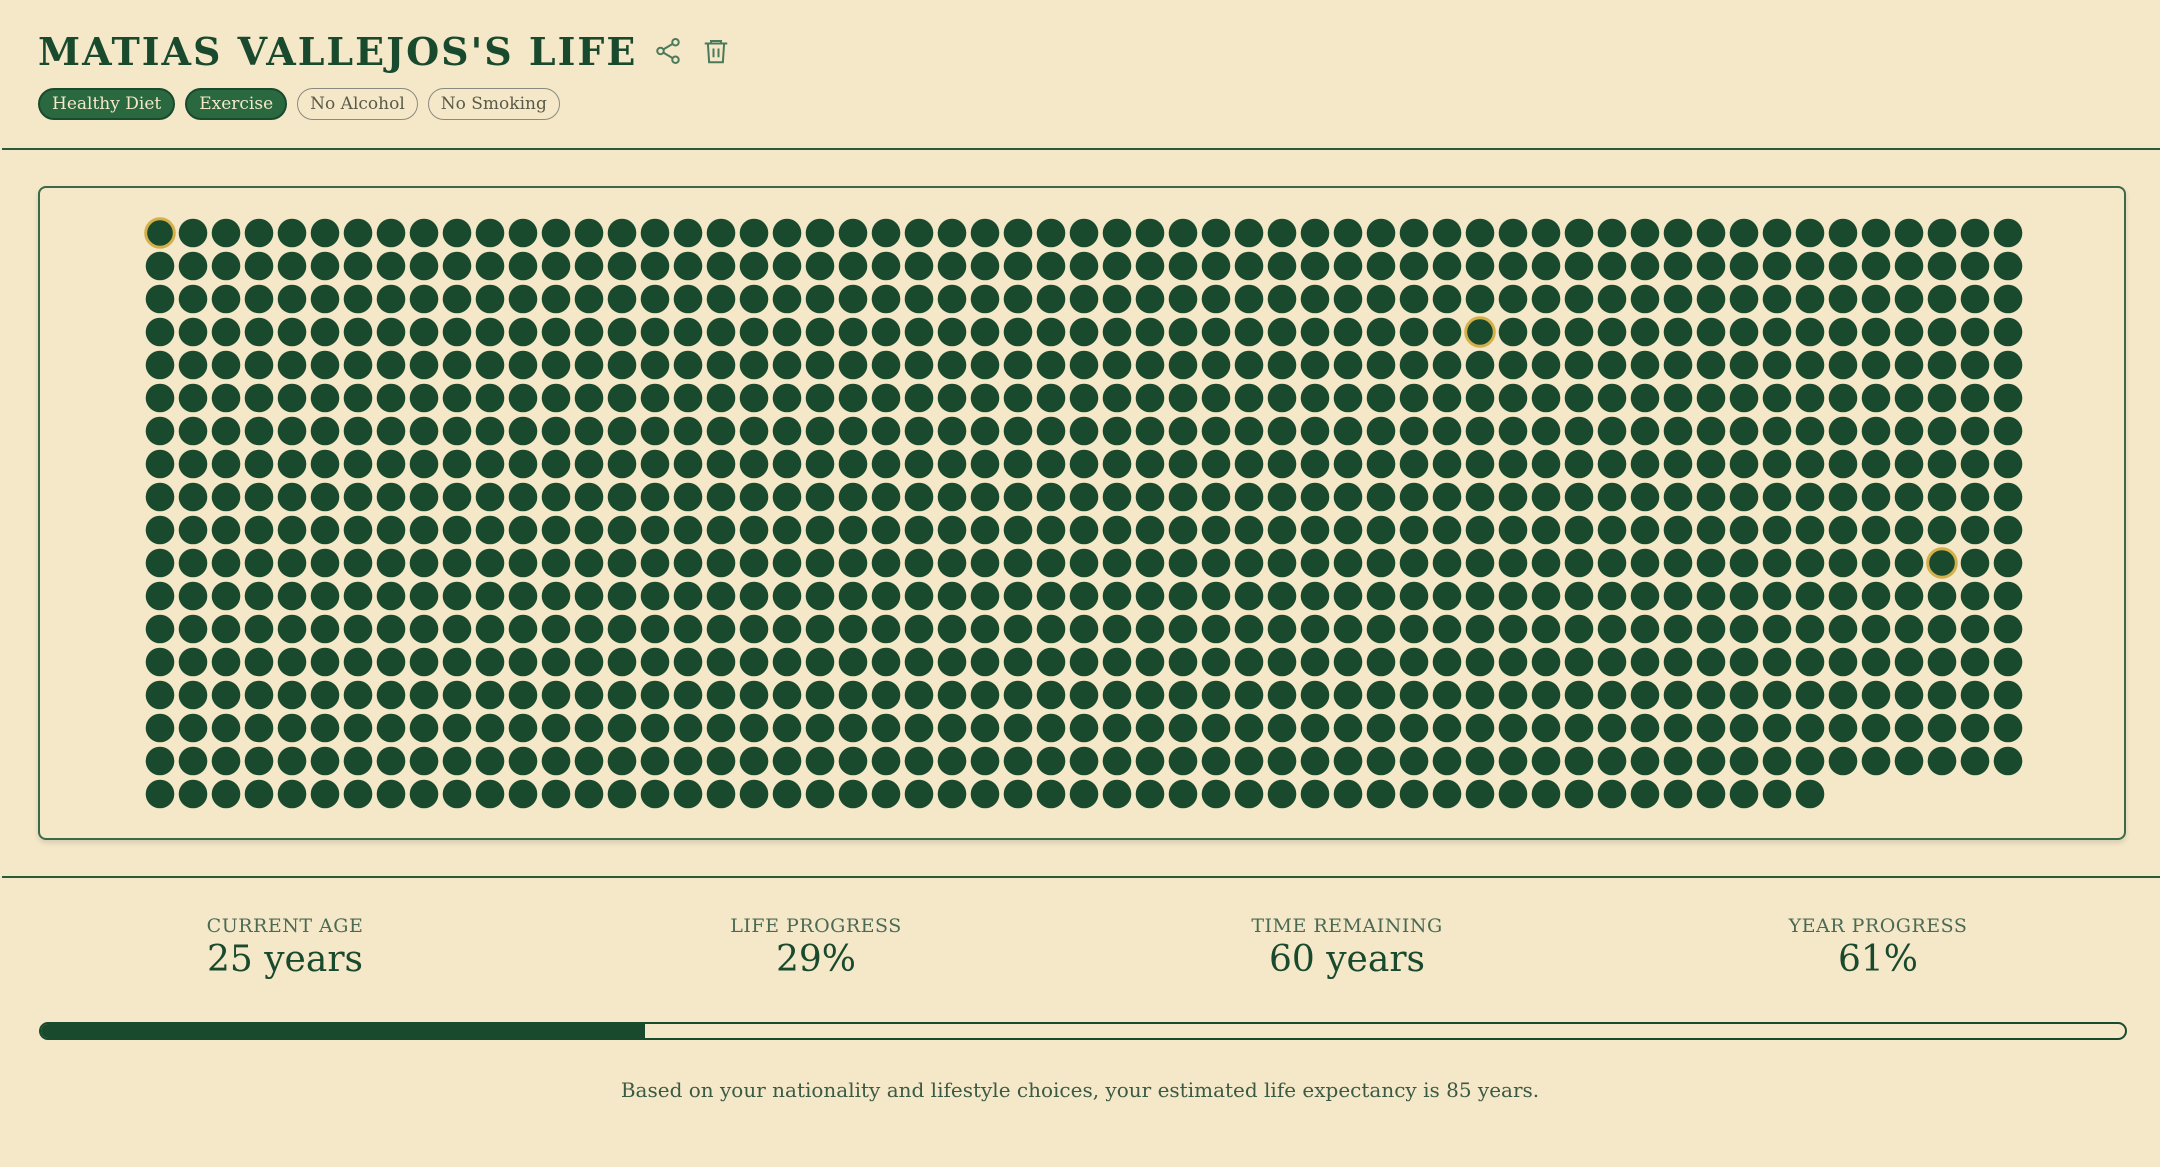 Image resolution: width=2160 pixels, height=1167 pixels. I want to click on trash-icon, so click(716, 51).